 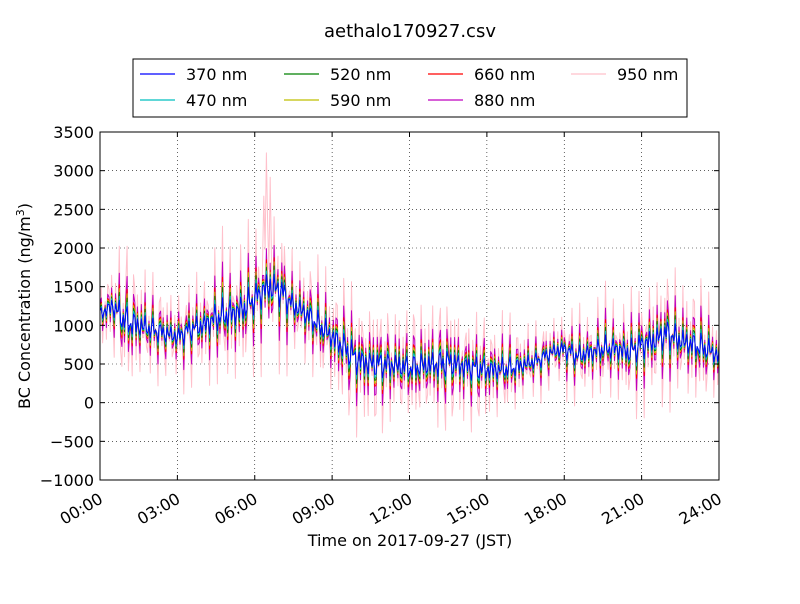 I want to click on y-axis-label: BC Concentration (ng/m3), so click(x=24, y=306).